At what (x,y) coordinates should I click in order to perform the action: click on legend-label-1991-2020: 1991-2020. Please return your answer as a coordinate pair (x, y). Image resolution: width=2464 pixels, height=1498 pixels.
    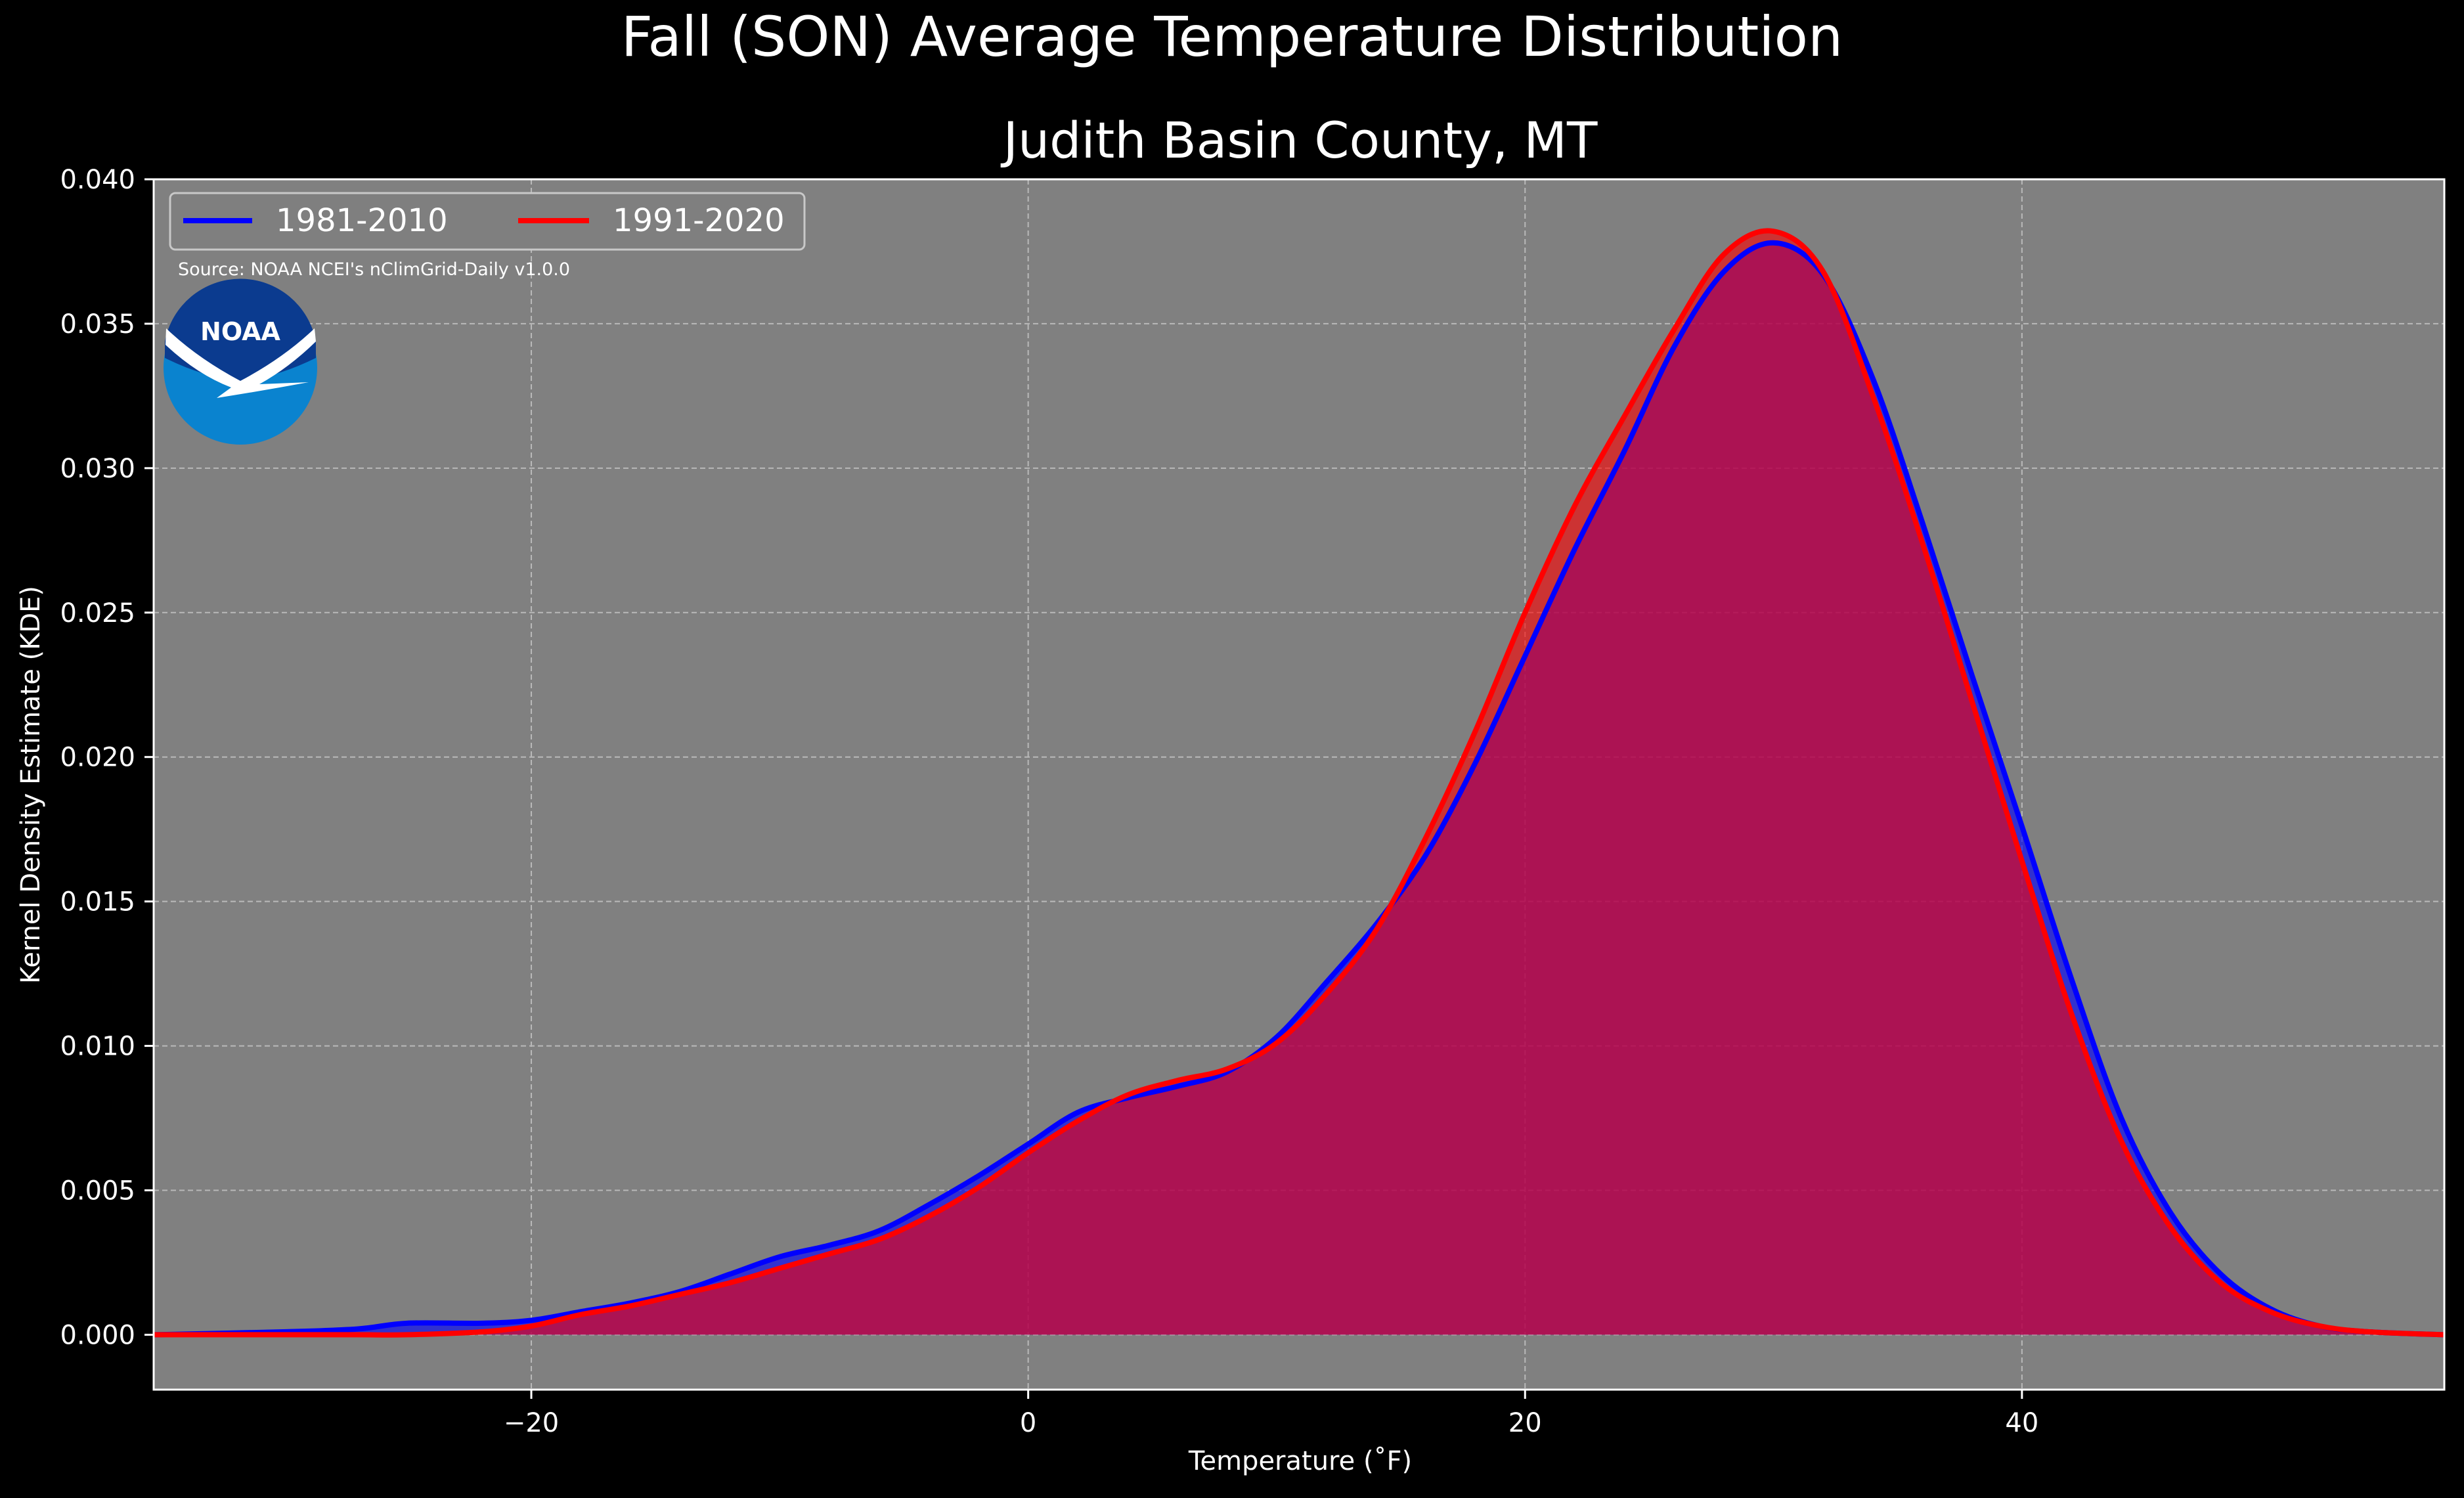
    Looking at the image, I should click on (699, 220).